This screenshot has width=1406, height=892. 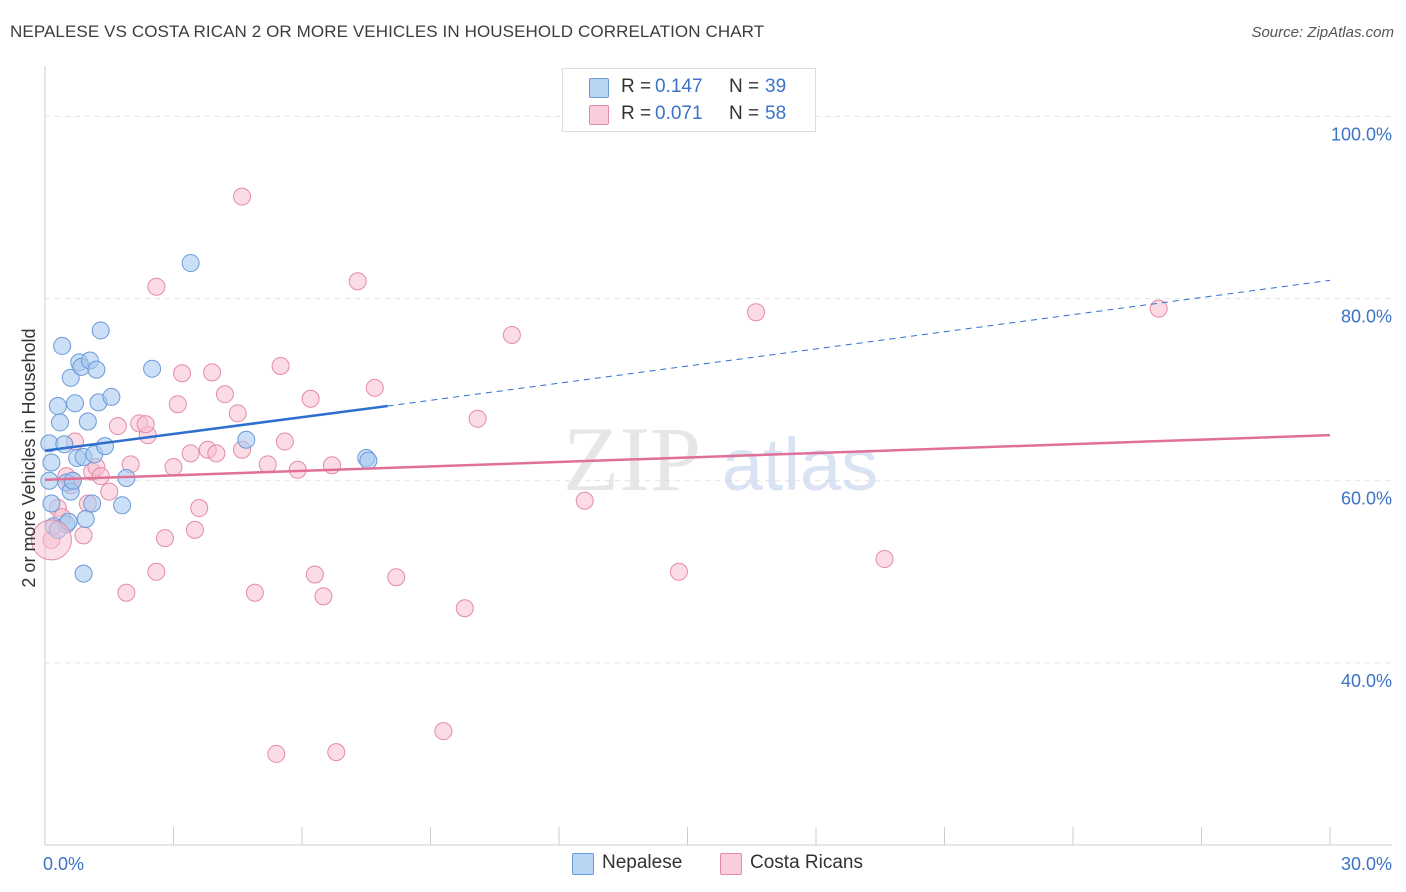 I want to click on costa-rican-point-large, so click(x=51, y=540).